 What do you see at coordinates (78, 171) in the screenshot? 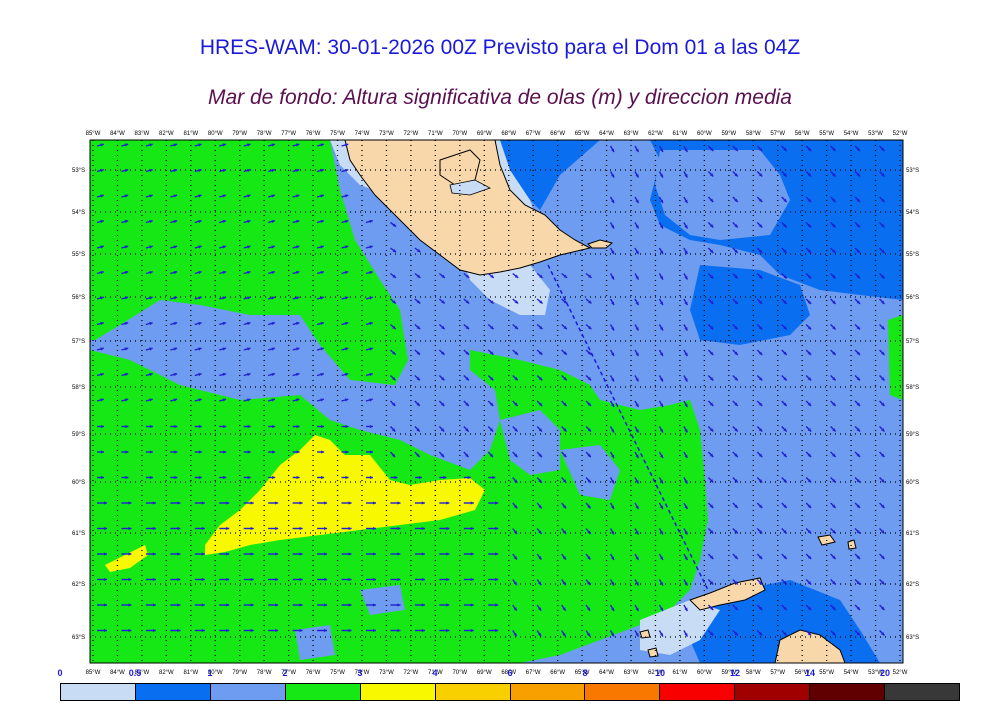
I see `lat-label: 53°S` at bounding box center [78, 171].